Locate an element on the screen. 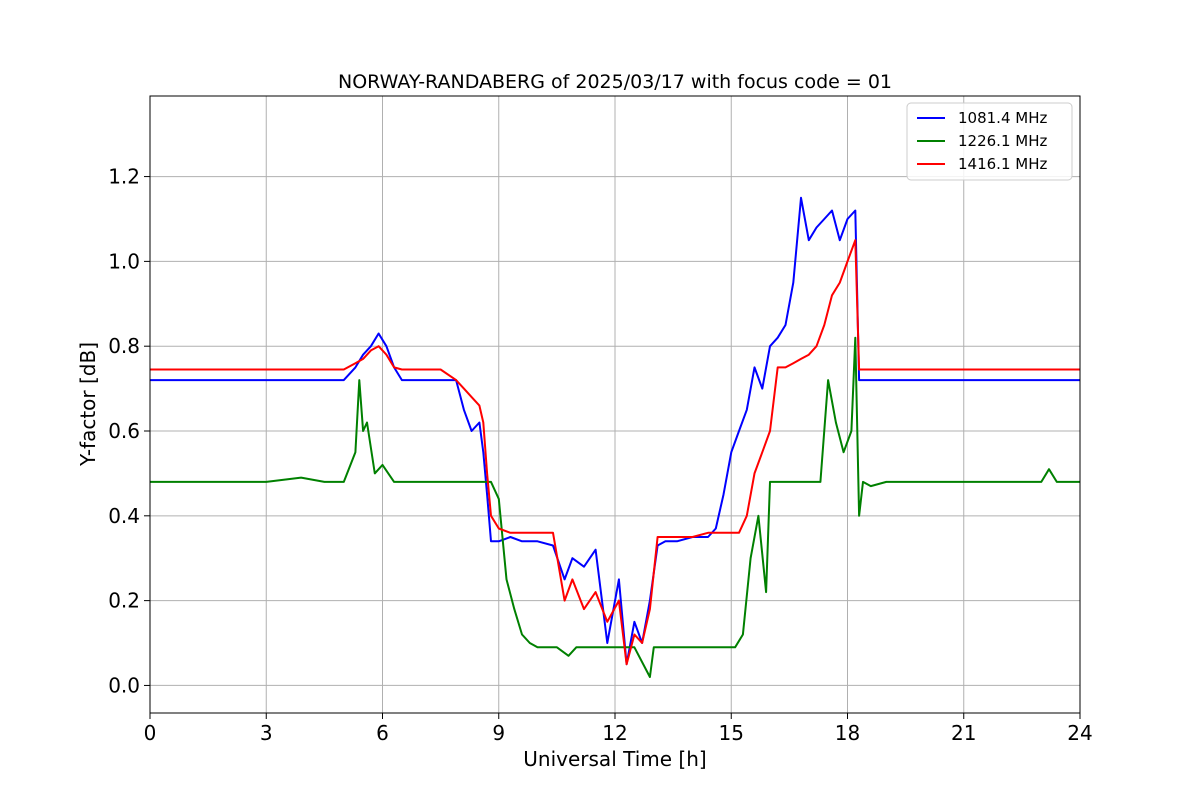  x-tick-label: 3 is located at coordinates (266, 733).